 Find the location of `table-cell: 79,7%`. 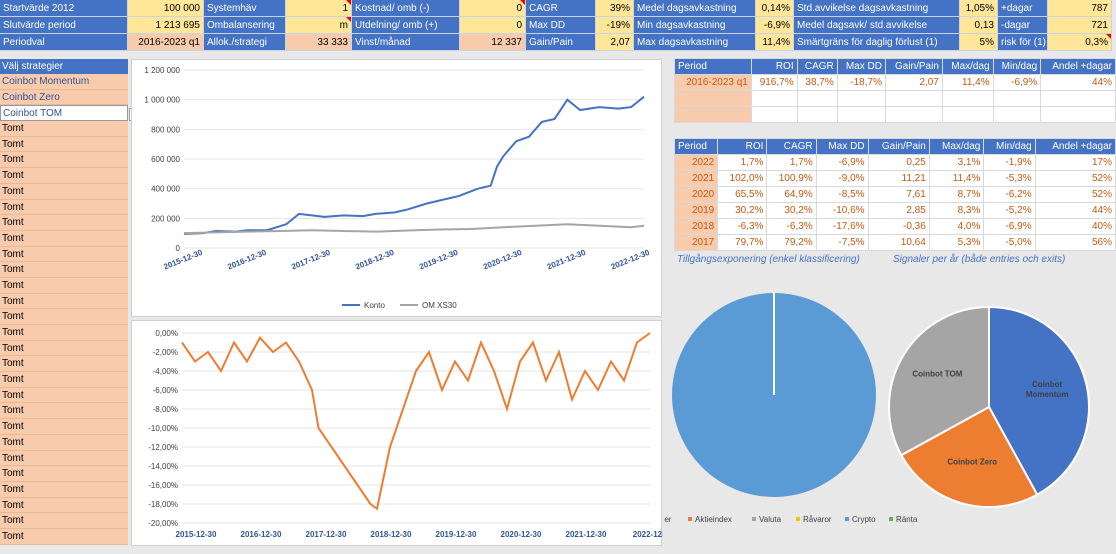

table-cell: 79,7% is located at coordinates (742, 242).